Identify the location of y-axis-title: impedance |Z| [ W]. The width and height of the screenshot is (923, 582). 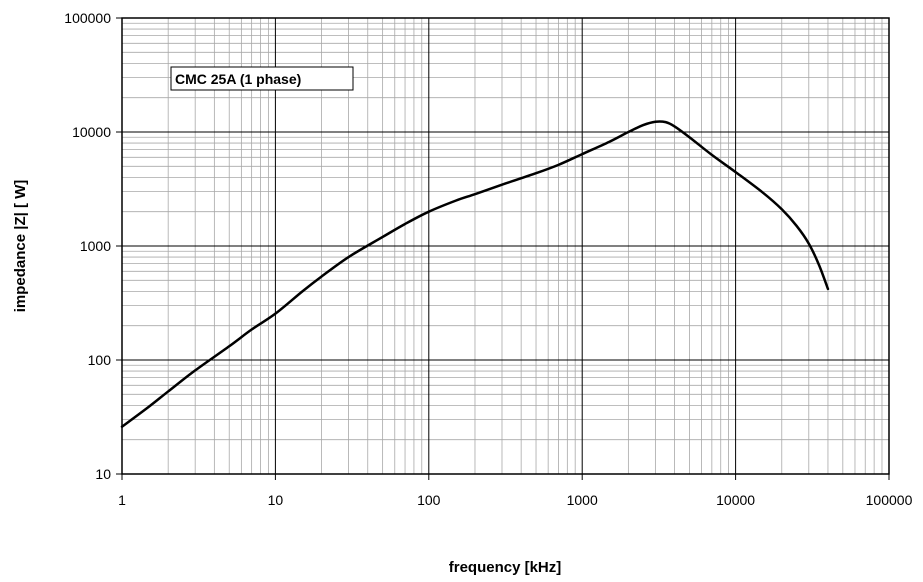
(20, 246).